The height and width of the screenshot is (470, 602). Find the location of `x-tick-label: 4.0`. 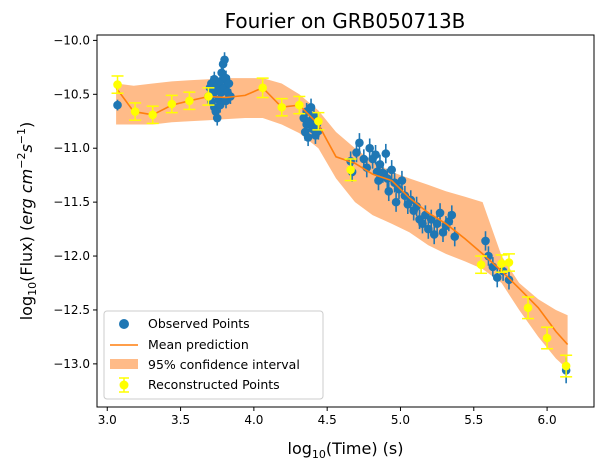

x-tick-label: 4.0 is located at coordinates (253, 420).